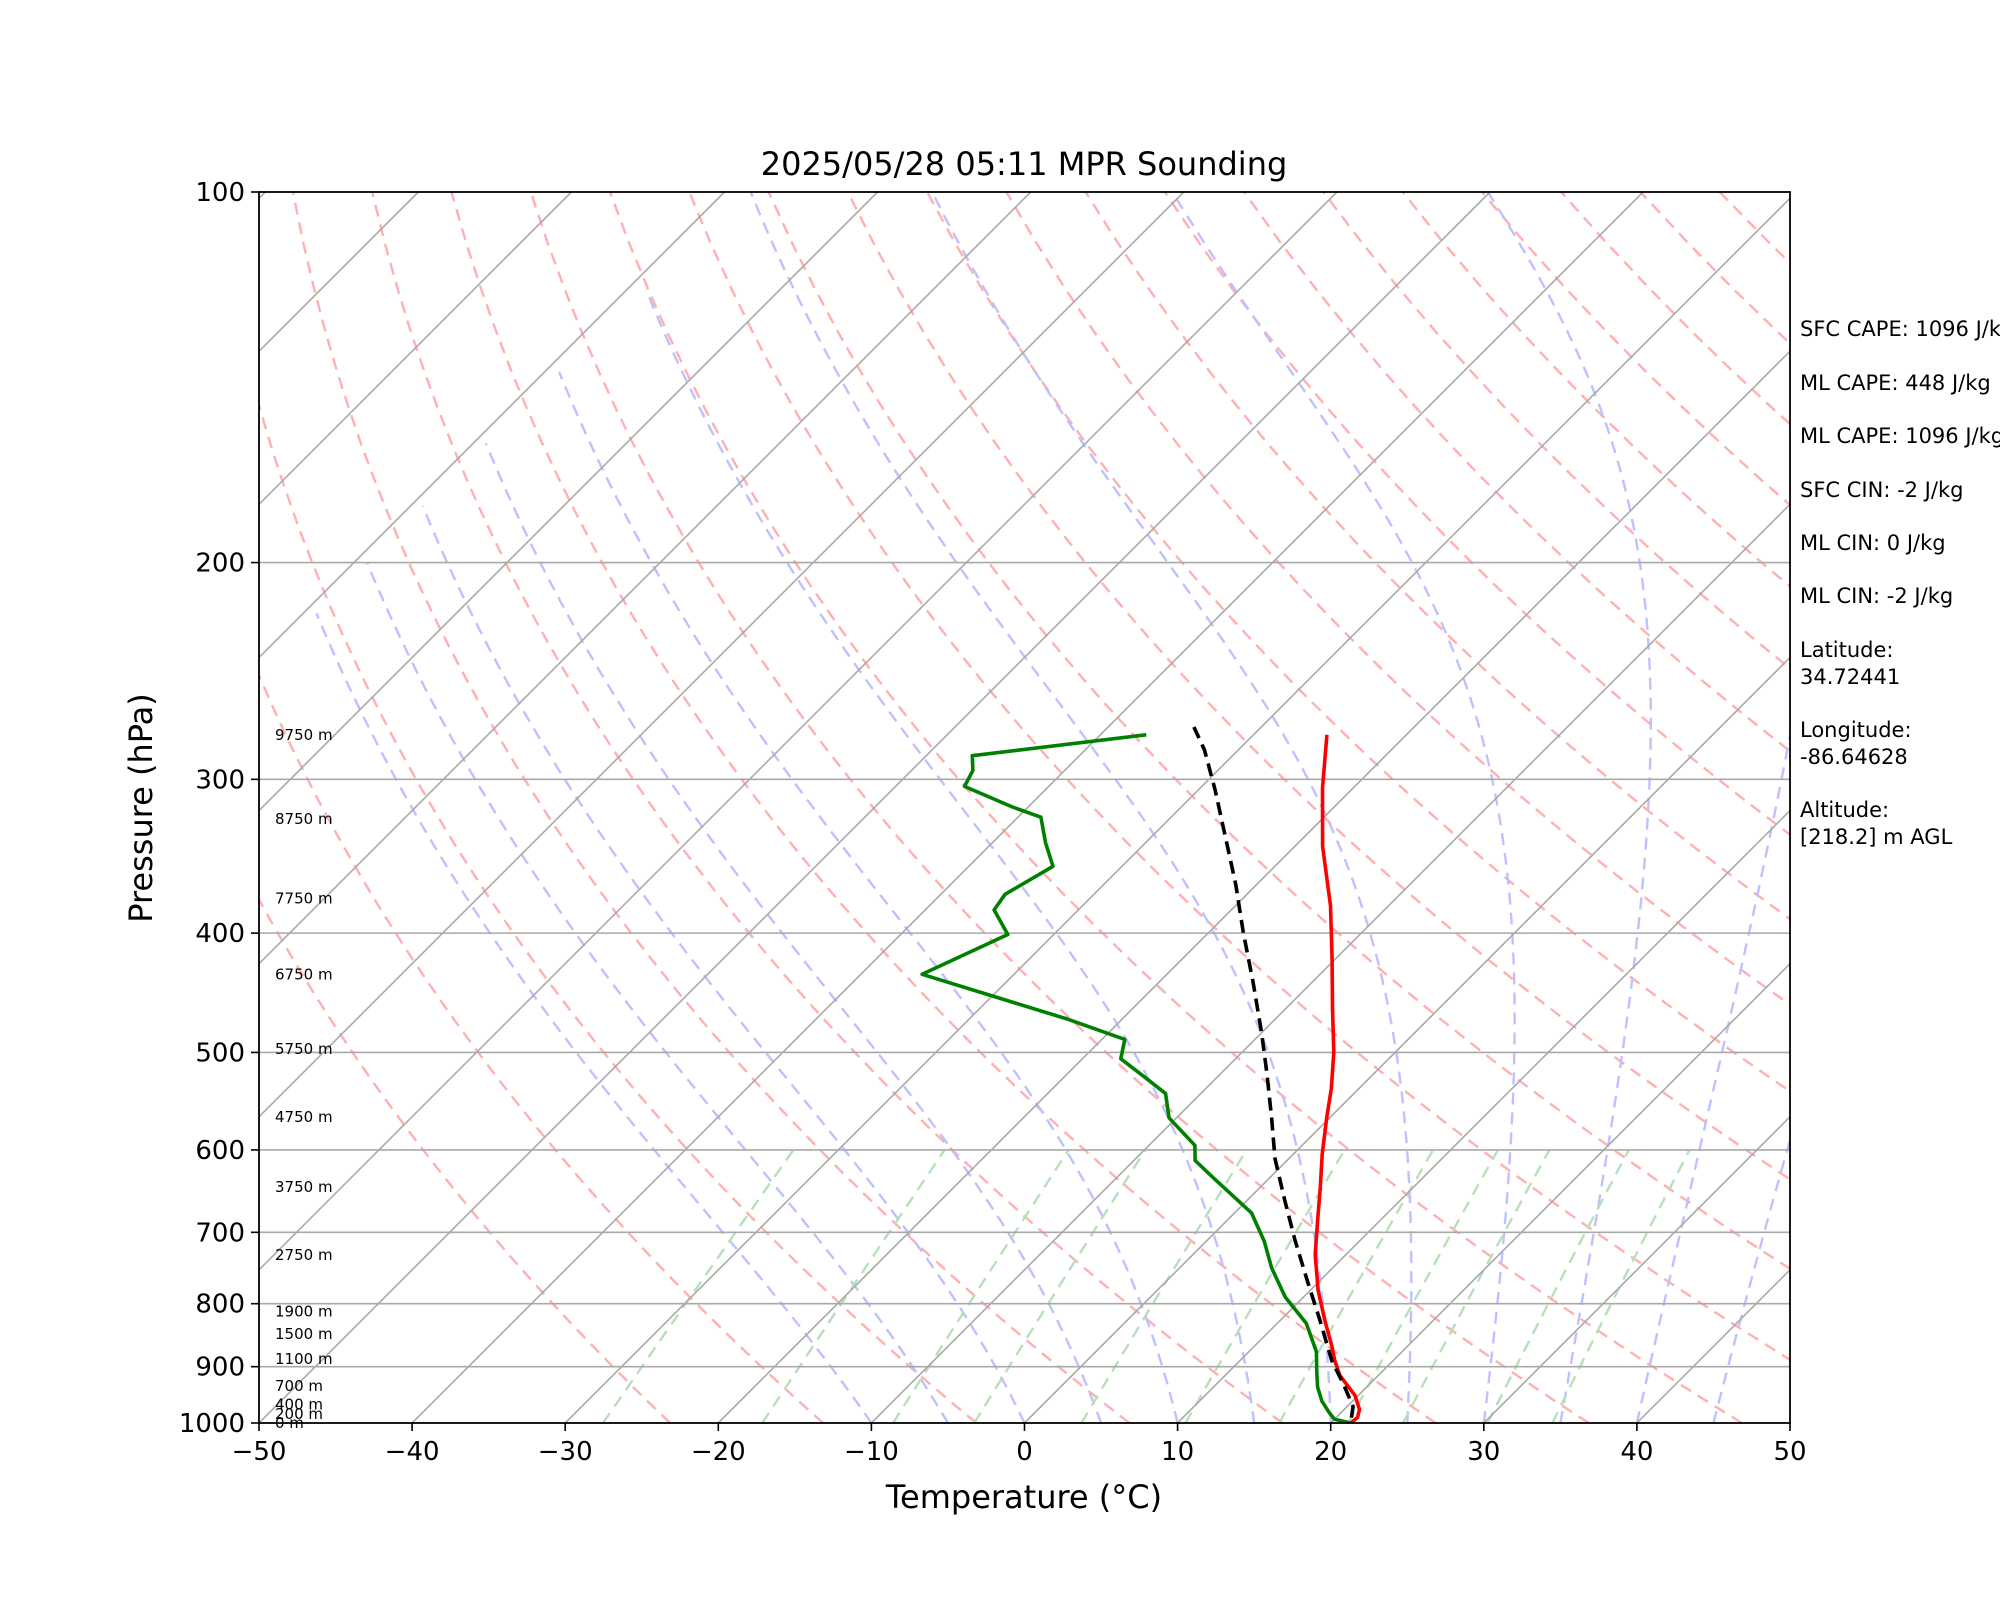  What do you see at coordinates (1854, 757) in the screenshot?
I see `annotation-text: -86.64628` at bounding box center [1854, 757].